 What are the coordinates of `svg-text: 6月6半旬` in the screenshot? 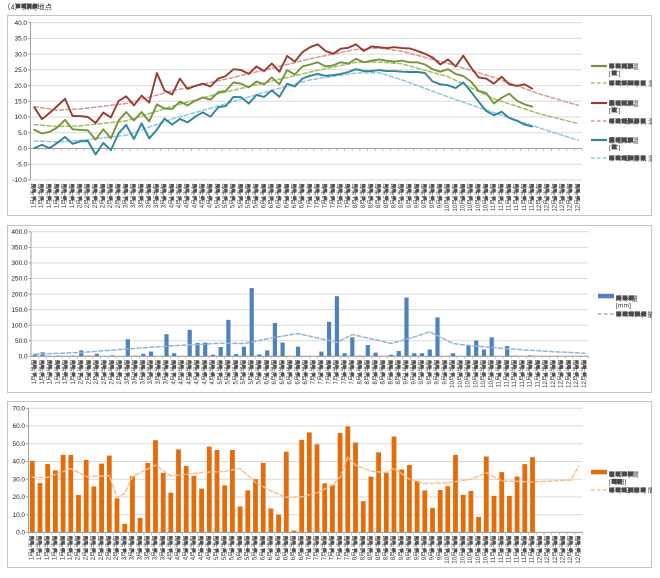 It's located at (301, 548).